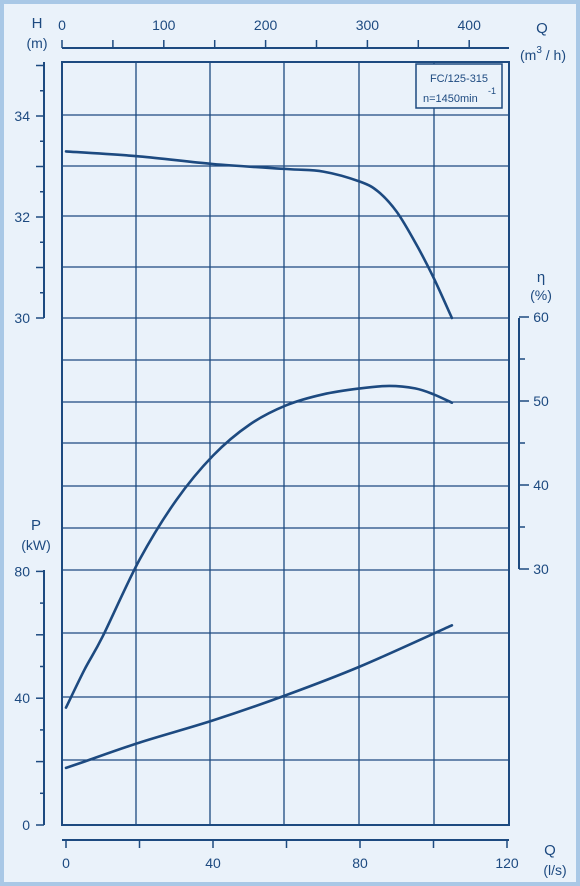 The height and width of the screenshot is (886, 580). What do you see at coordinates (22, 217) in the screenshot?
I see `head-axis-tick-label: 32` at bounding box center [22, 217].